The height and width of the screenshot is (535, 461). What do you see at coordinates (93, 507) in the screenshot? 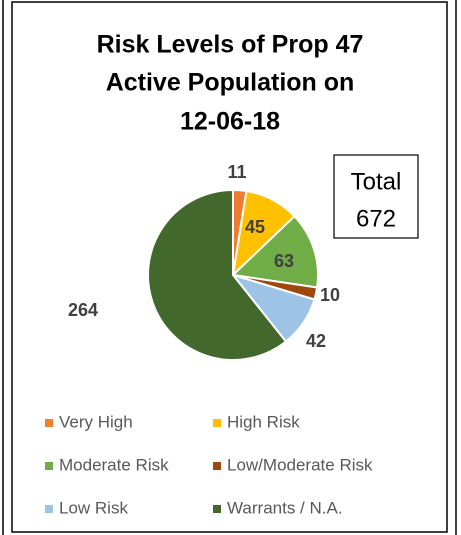
I see `legend-label: Low Risk` at bounding box center [93, 507].